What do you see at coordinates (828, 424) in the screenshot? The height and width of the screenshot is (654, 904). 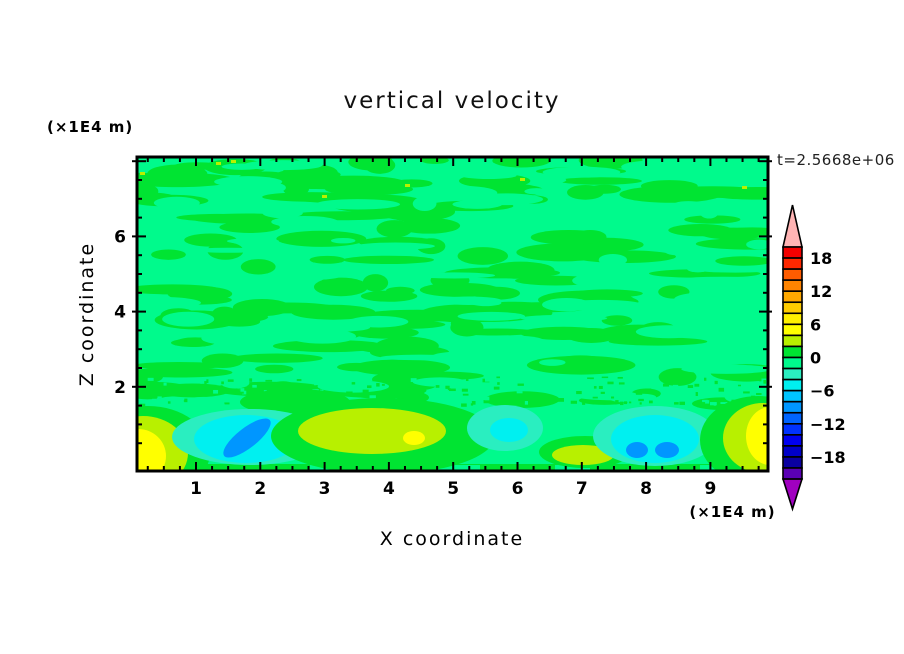 I see `colorbar-label: −12` at bounding box center [828, 424].